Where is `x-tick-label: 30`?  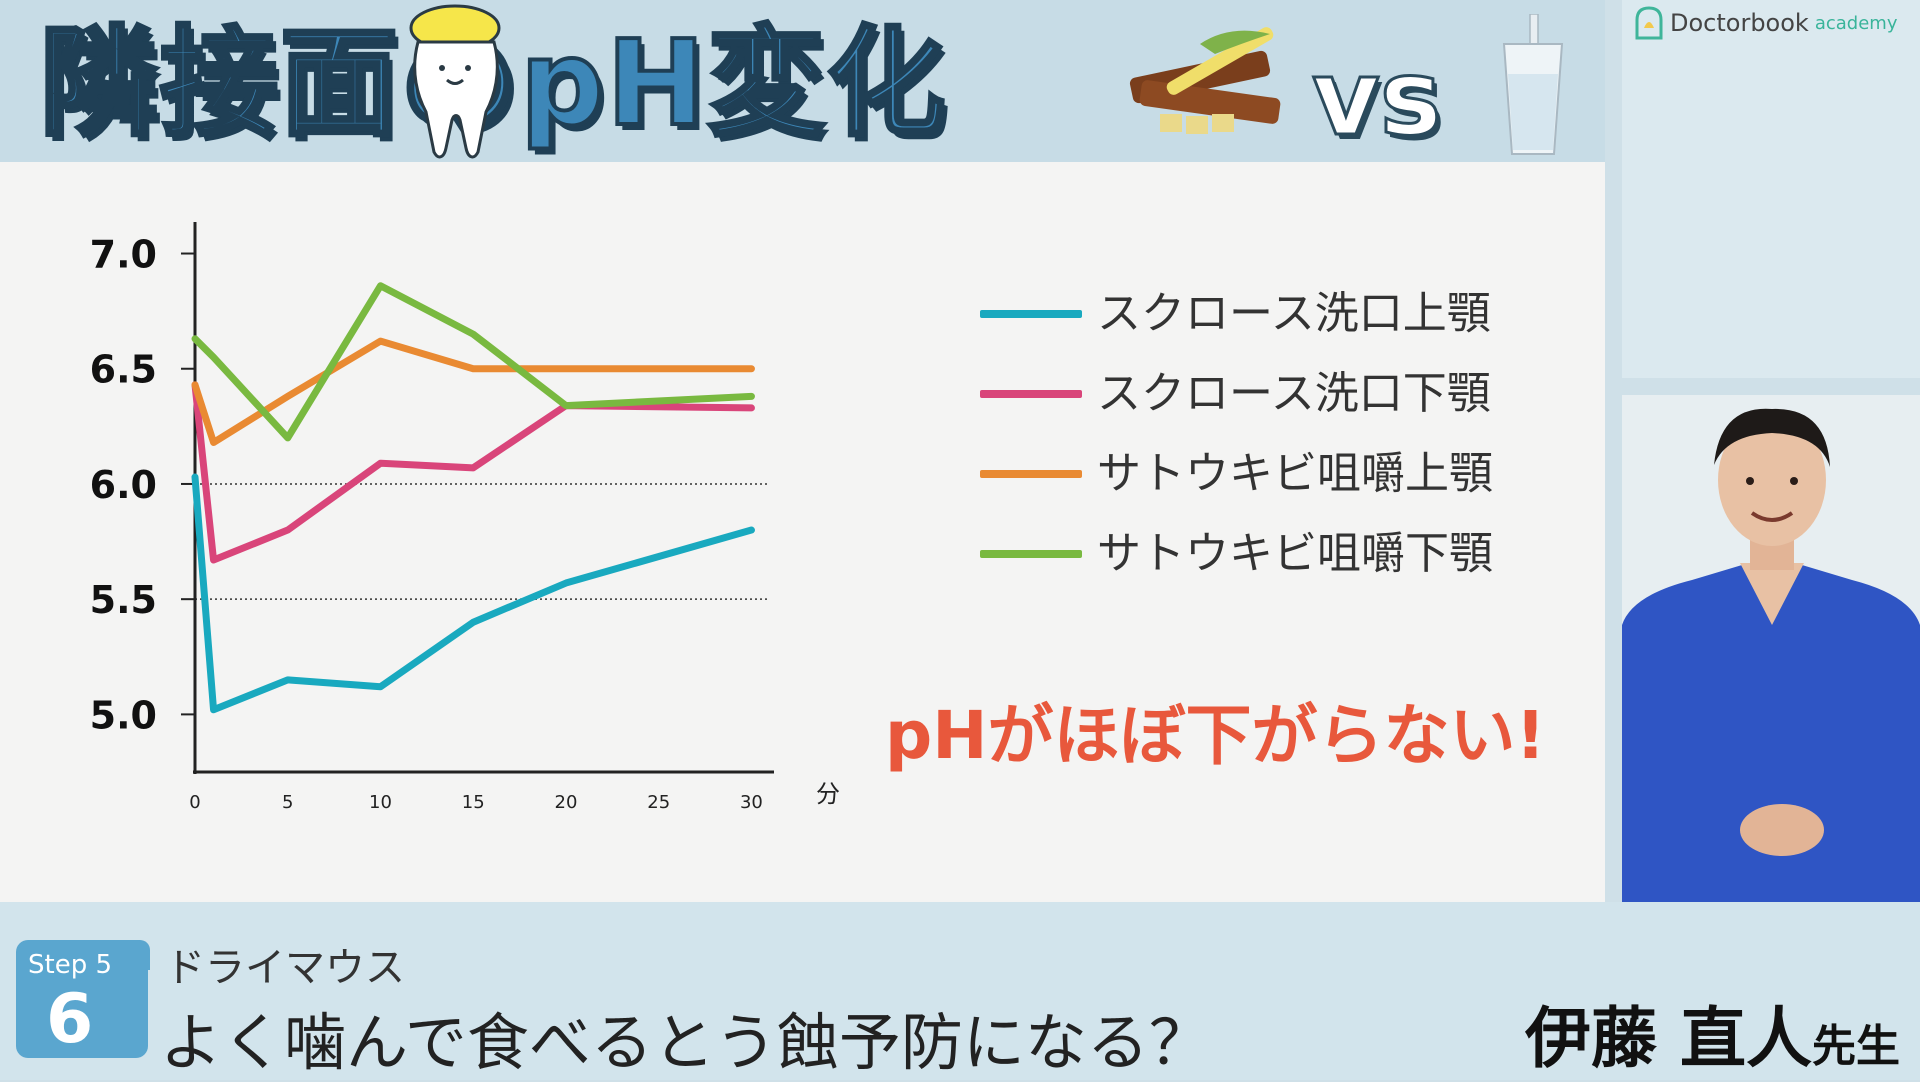
x-tick-label: 30 is located at coordinates (751, 802).